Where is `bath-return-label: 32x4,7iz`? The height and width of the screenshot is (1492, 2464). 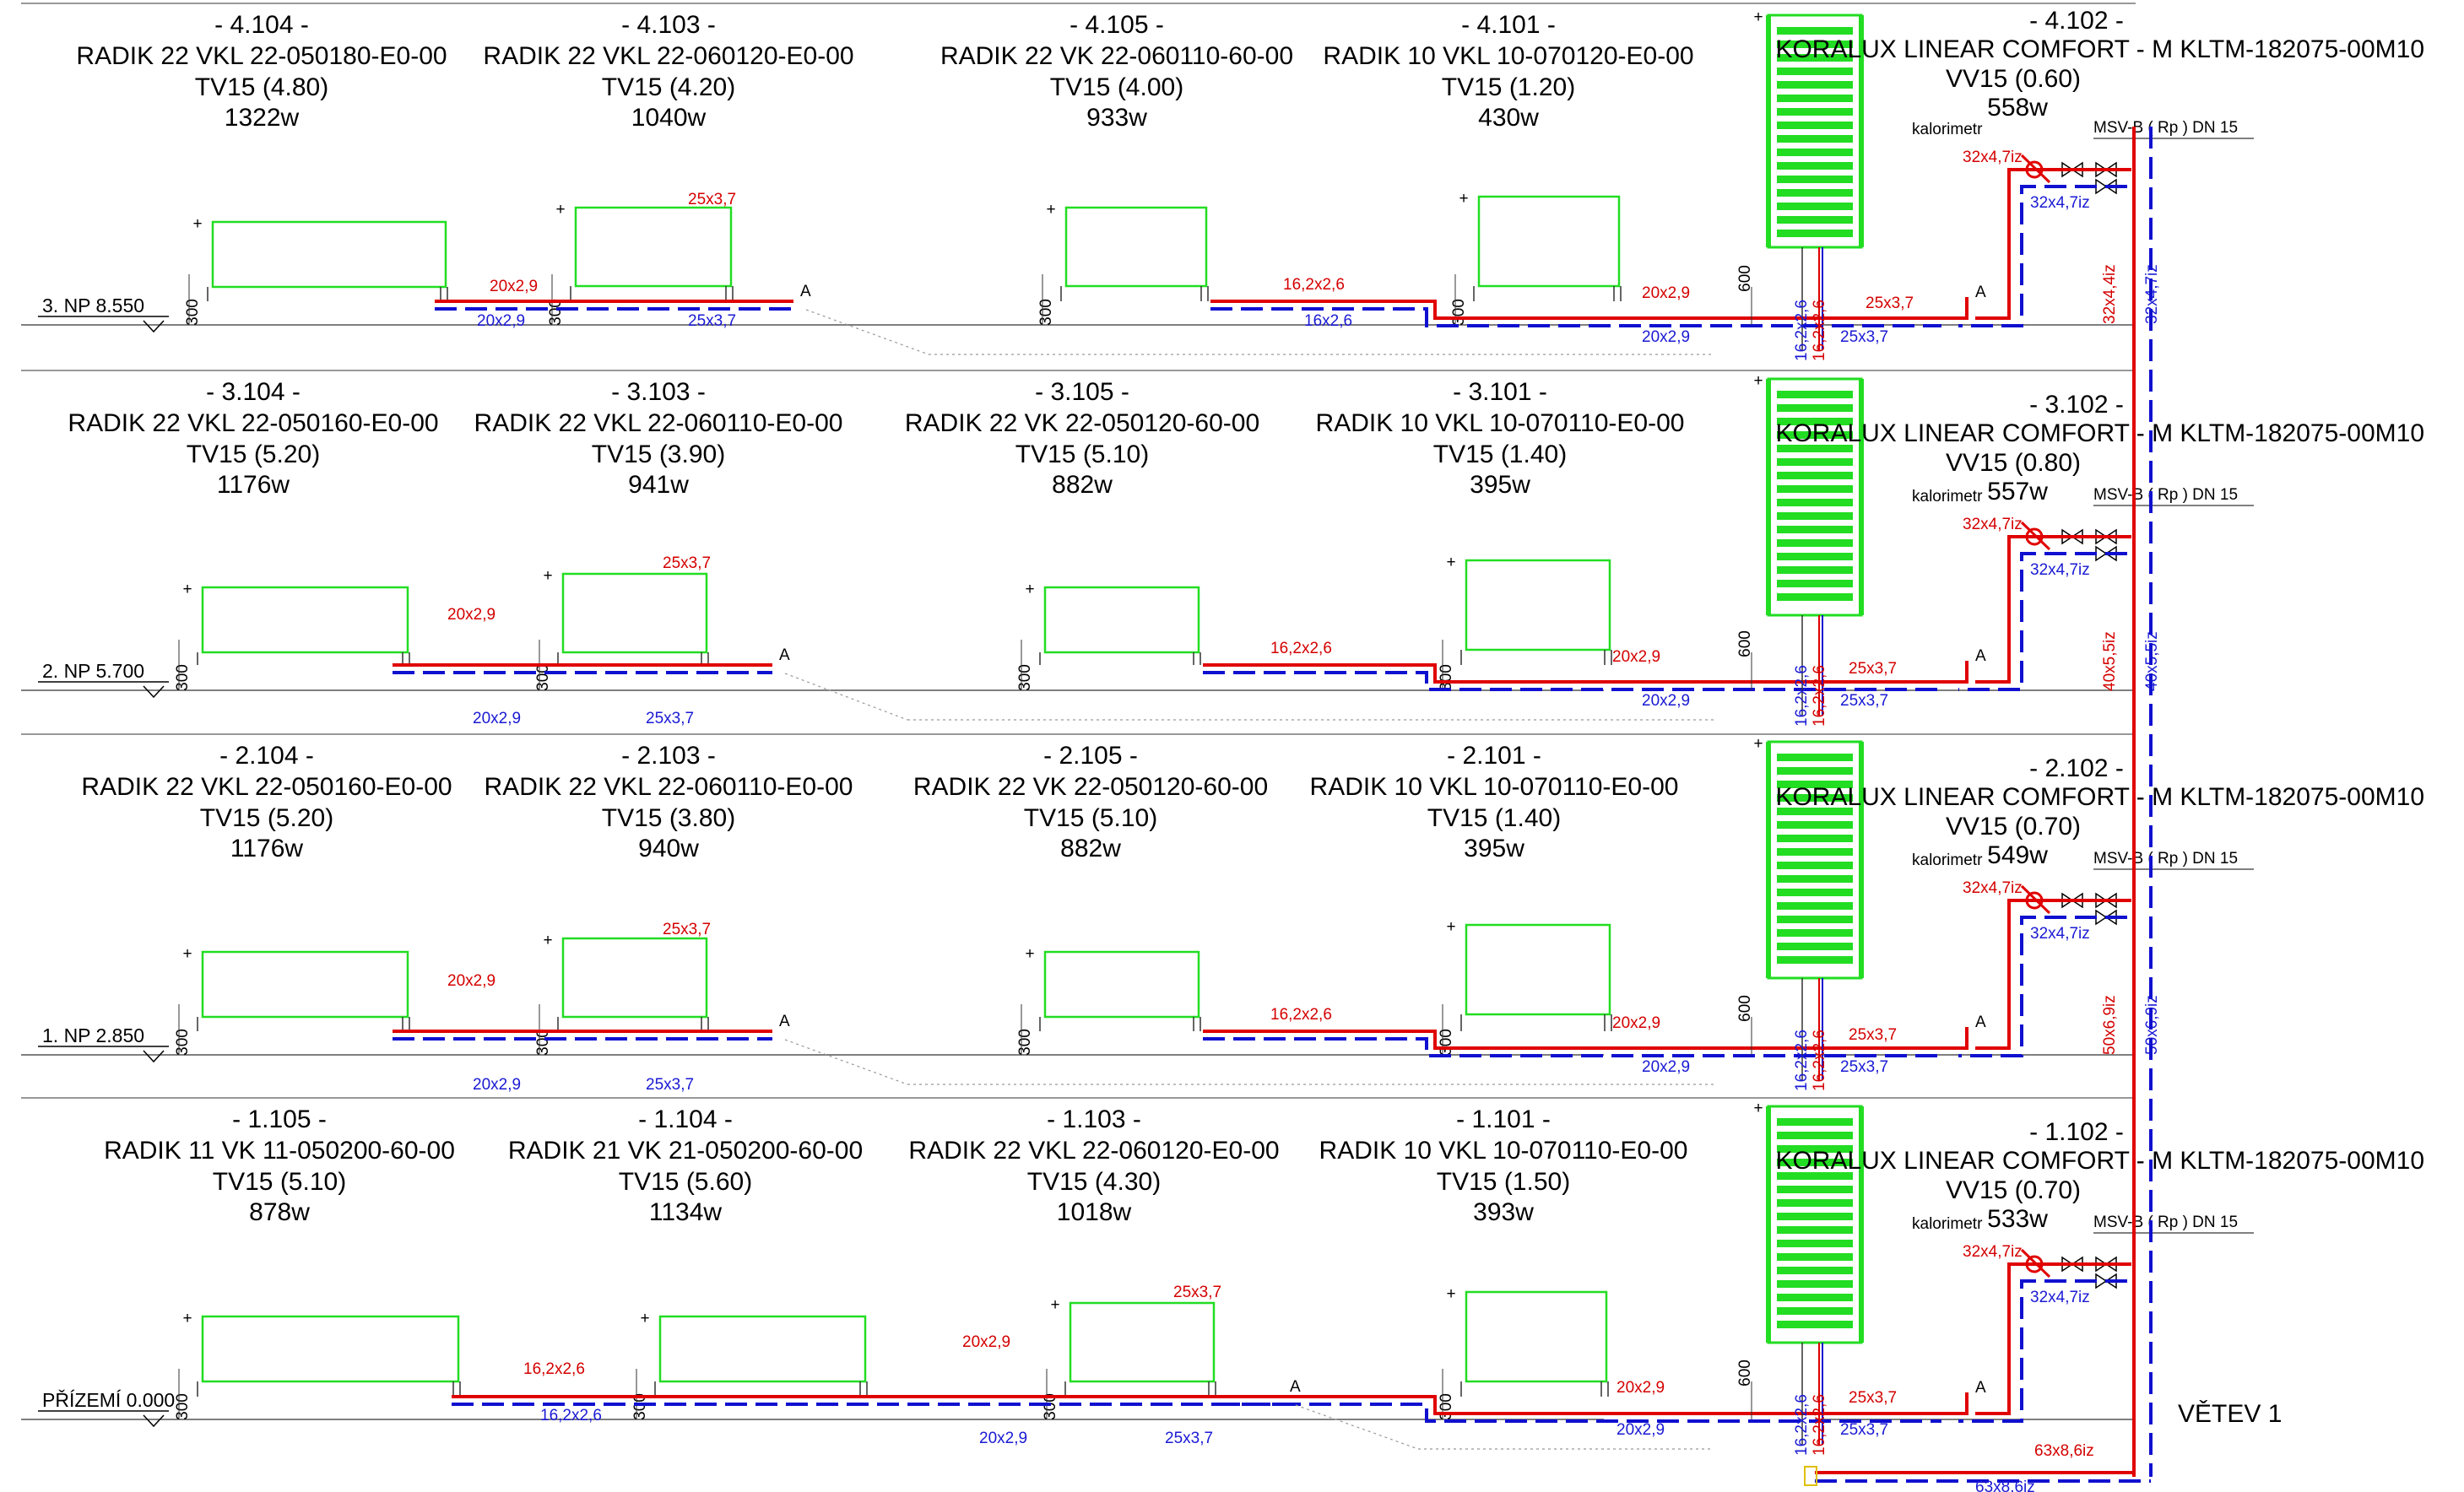
bath-return-label: 32x4,7iz is located at coordinates (2060, 934).